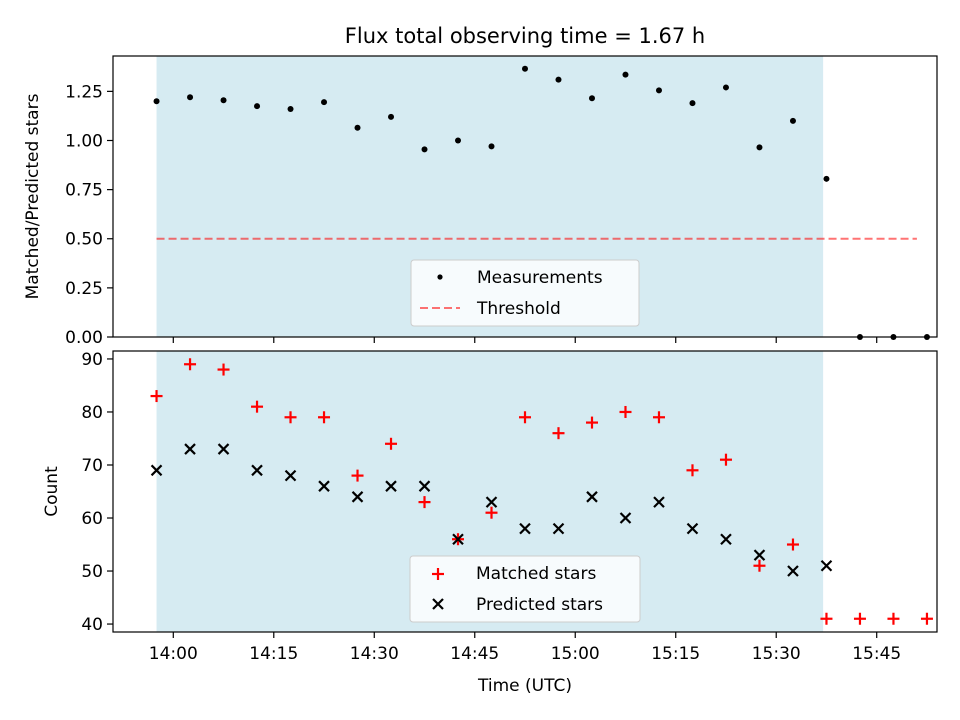 Image resolution: width=960 pixels, height=720 pixels. I want to click on legend-measurement-marker, so click(440, 277).